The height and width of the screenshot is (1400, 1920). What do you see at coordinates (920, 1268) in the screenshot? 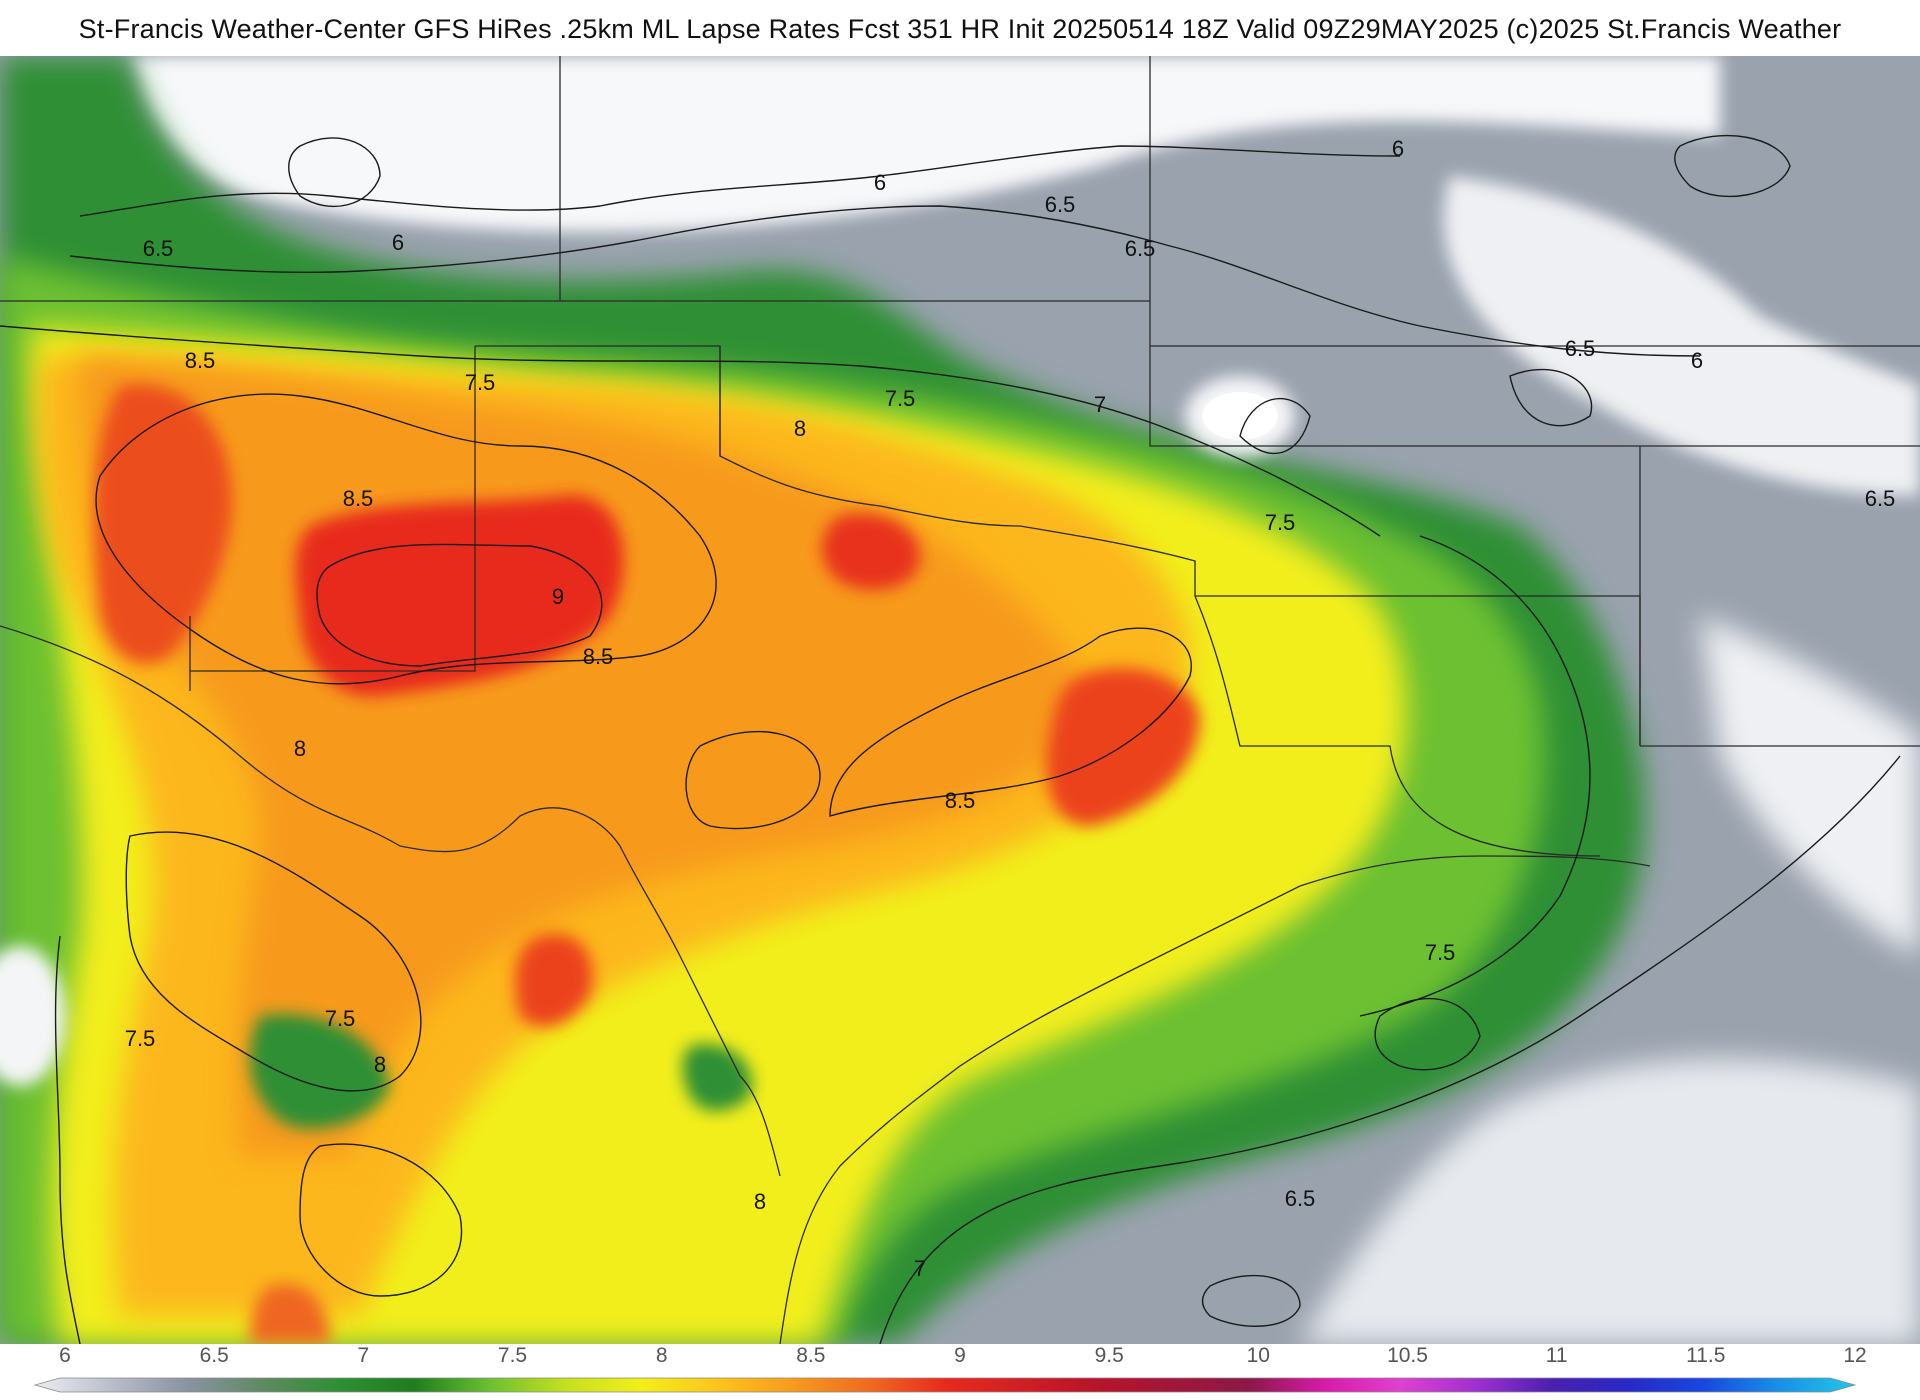
I see `contour-label-c26: 7` at bounding box center [920, 1268].